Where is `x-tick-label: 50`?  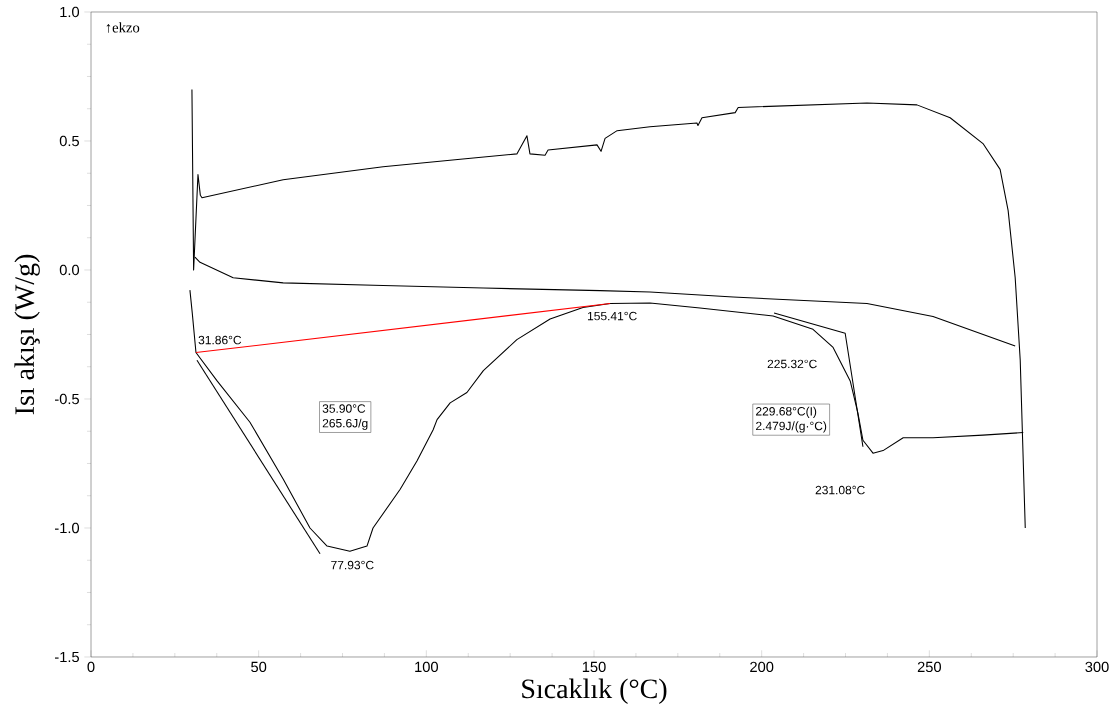
x-tick-label: 50 is located at coordinates (259, 667).